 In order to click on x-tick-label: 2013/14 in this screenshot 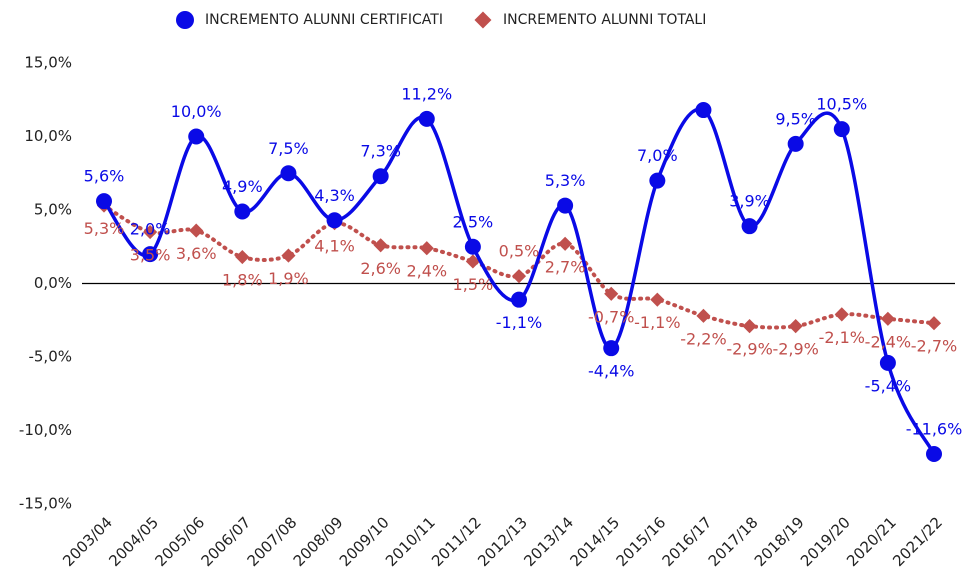, I will do `click(548, 541)`.